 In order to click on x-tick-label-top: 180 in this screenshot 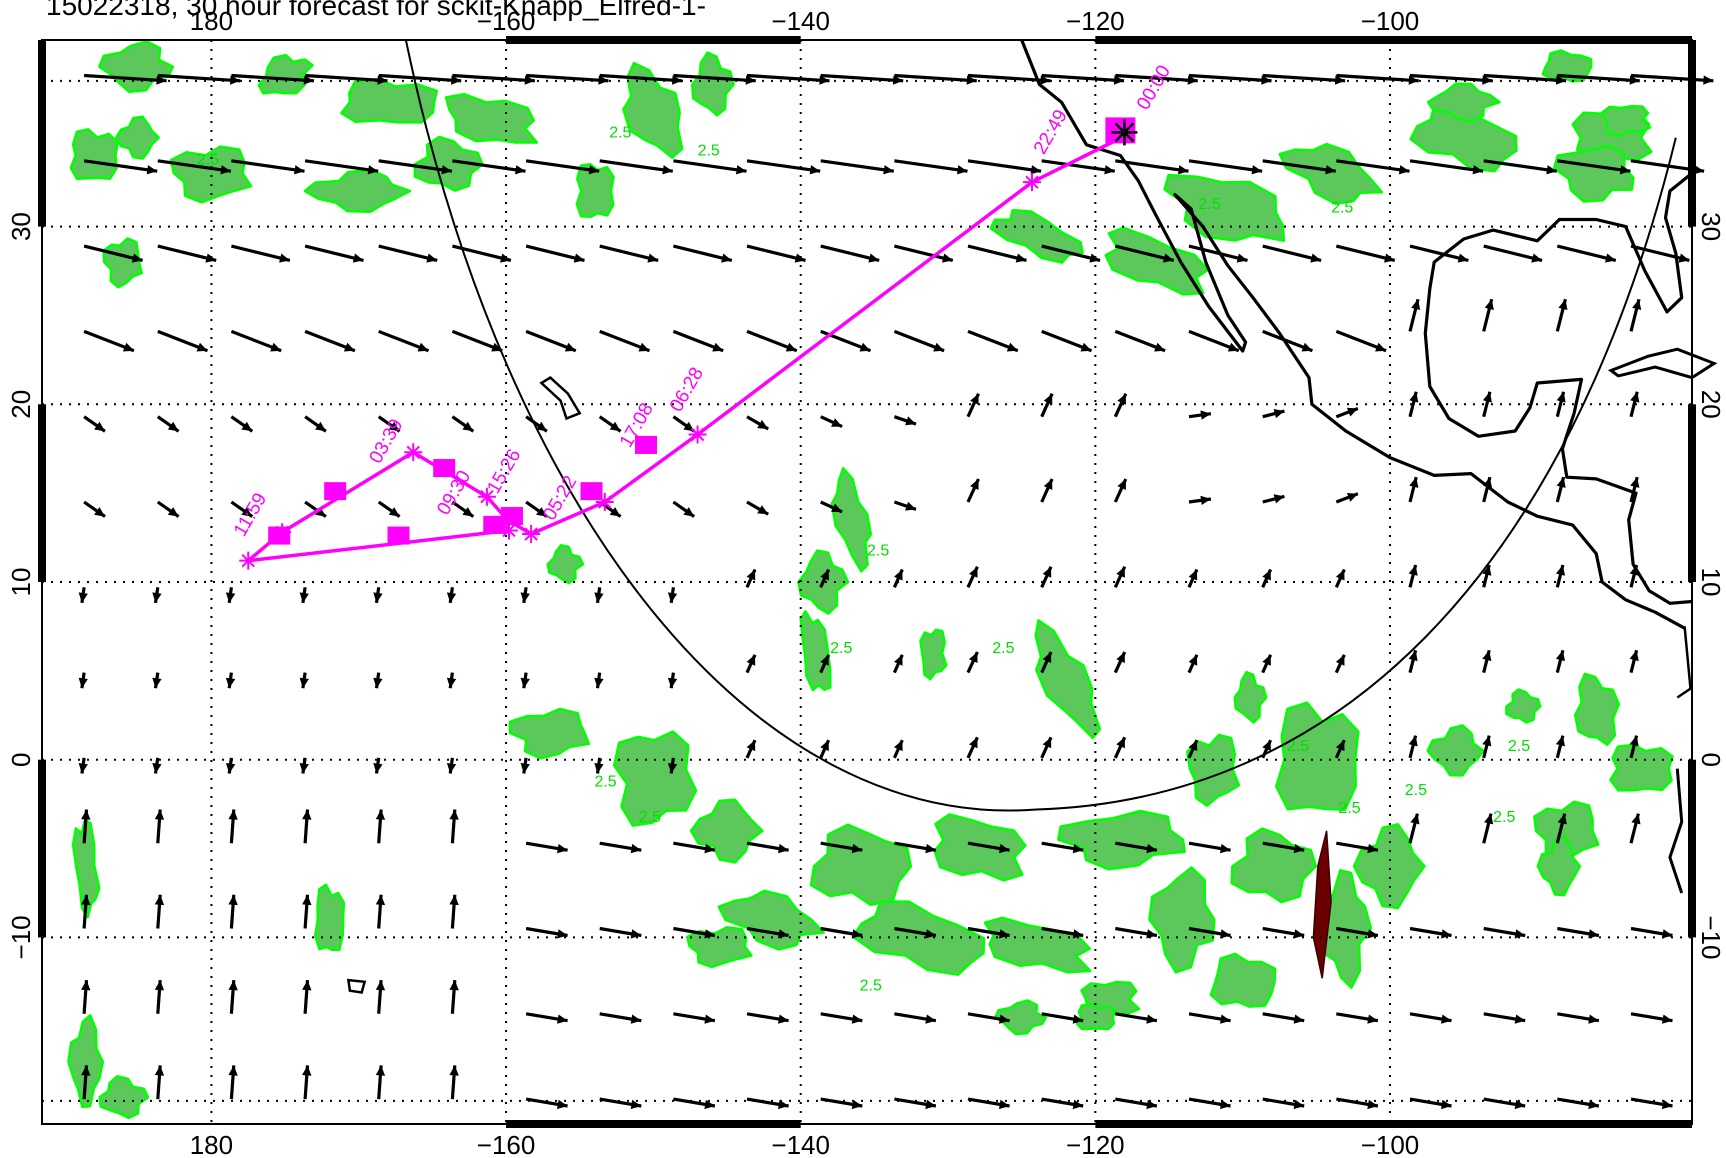, I will do `click(211, 21)`.